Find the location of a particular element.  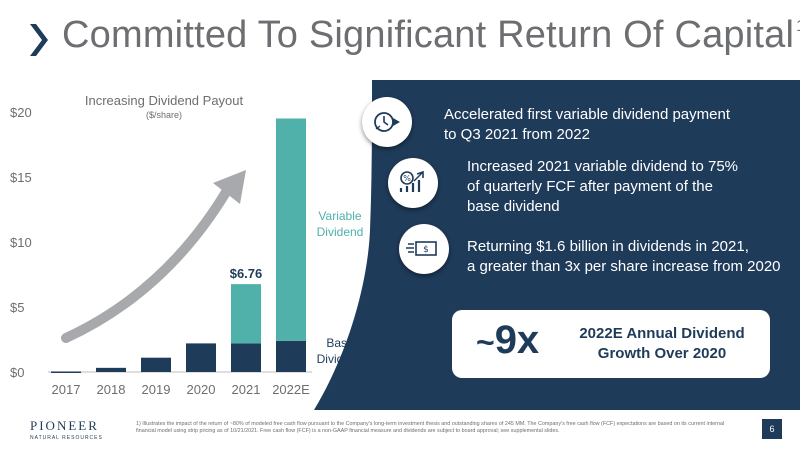

x-tick-label: 2022E is located at coordinates (291, 389).